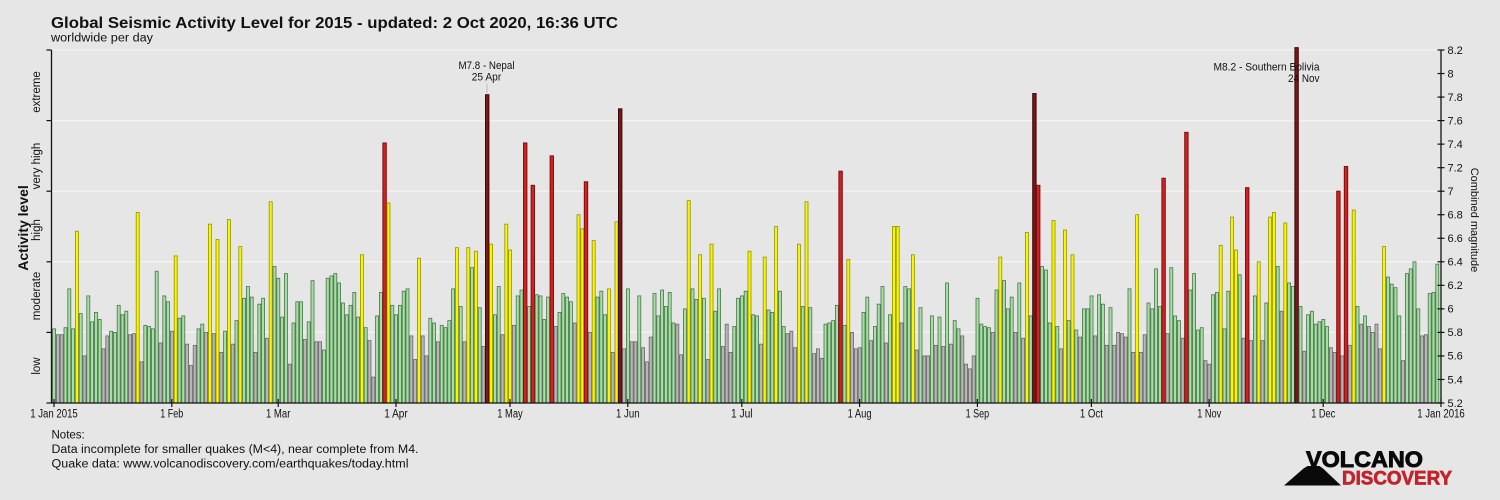  Describe the element at coordinates (1304, 79) in the screenshot. I see `svg-text: 24 Nov` at that location.